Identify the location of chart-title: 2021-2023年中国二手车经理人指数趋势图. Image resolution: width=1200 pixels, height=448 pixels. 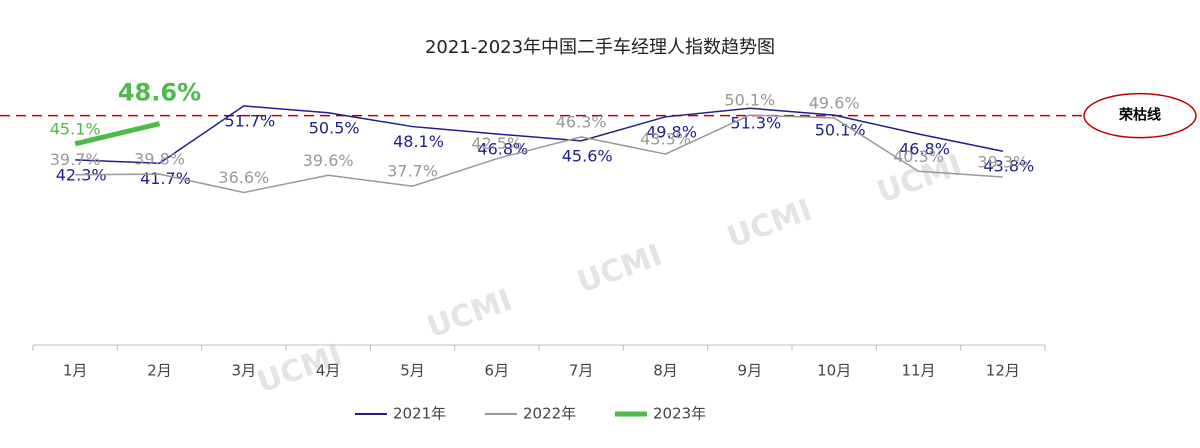
(600, 47).